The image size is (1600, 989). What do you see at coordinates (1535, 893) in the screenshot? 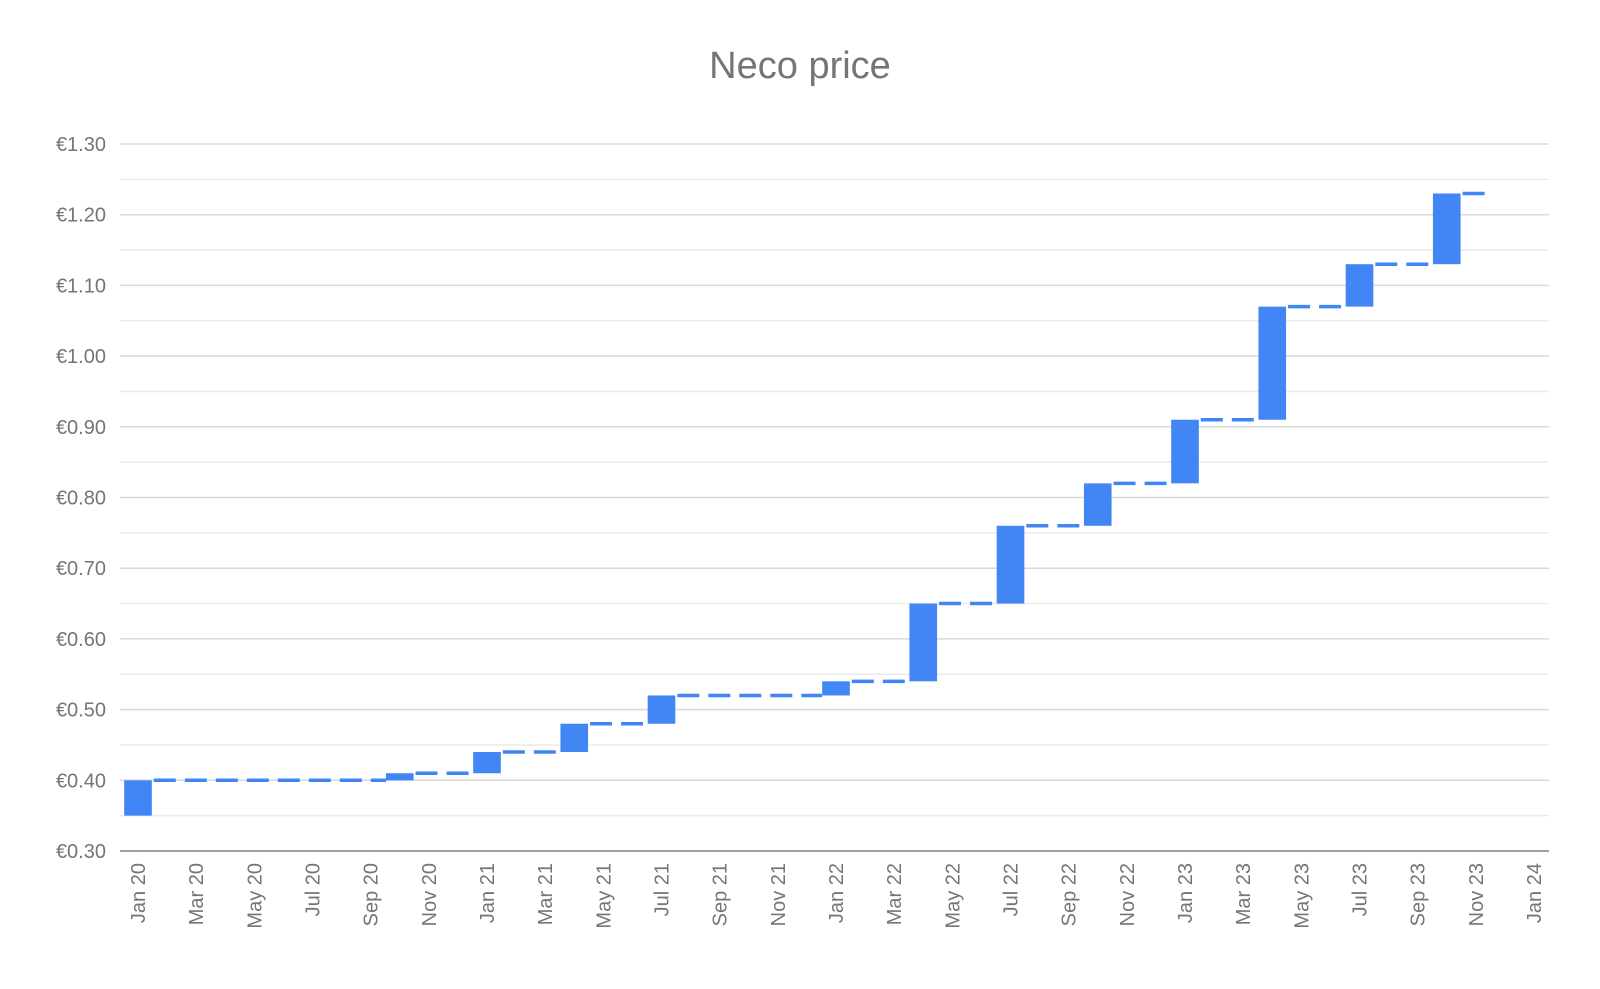
I see `x-tick-label: Jan 24` at bounding box center [1535, 893].